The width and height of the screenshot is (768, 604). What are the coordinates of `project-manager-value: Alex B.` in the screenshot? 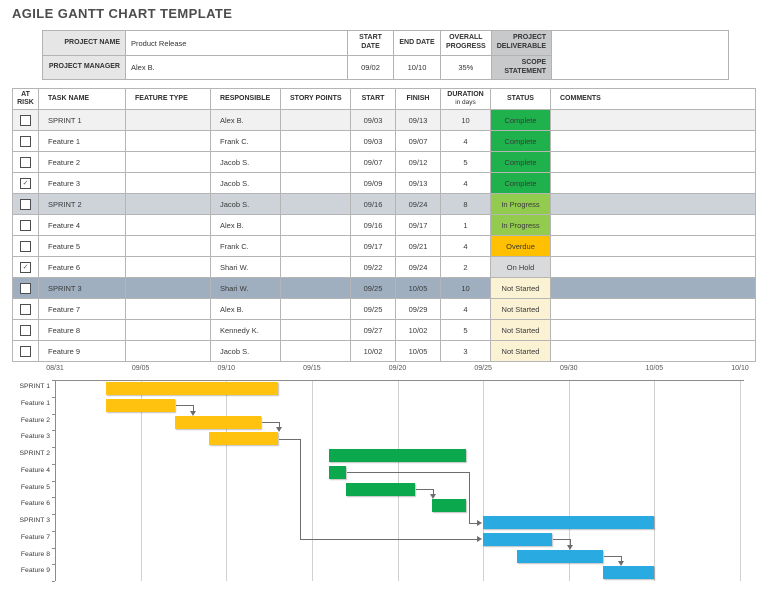 It's located at (236, 67).